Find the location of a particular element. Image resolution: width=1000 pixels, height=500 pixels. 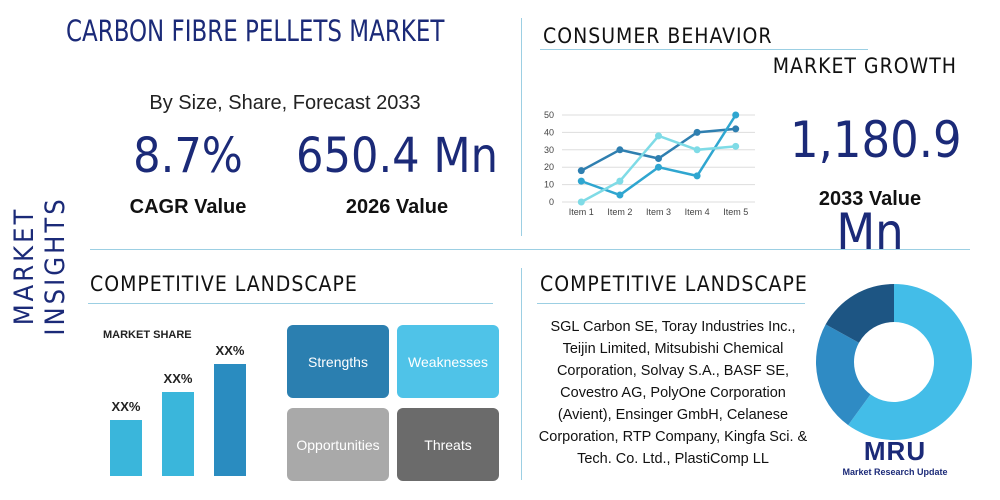

side-label: MARKET INSIGHTS is located at coordinates (40, 266).